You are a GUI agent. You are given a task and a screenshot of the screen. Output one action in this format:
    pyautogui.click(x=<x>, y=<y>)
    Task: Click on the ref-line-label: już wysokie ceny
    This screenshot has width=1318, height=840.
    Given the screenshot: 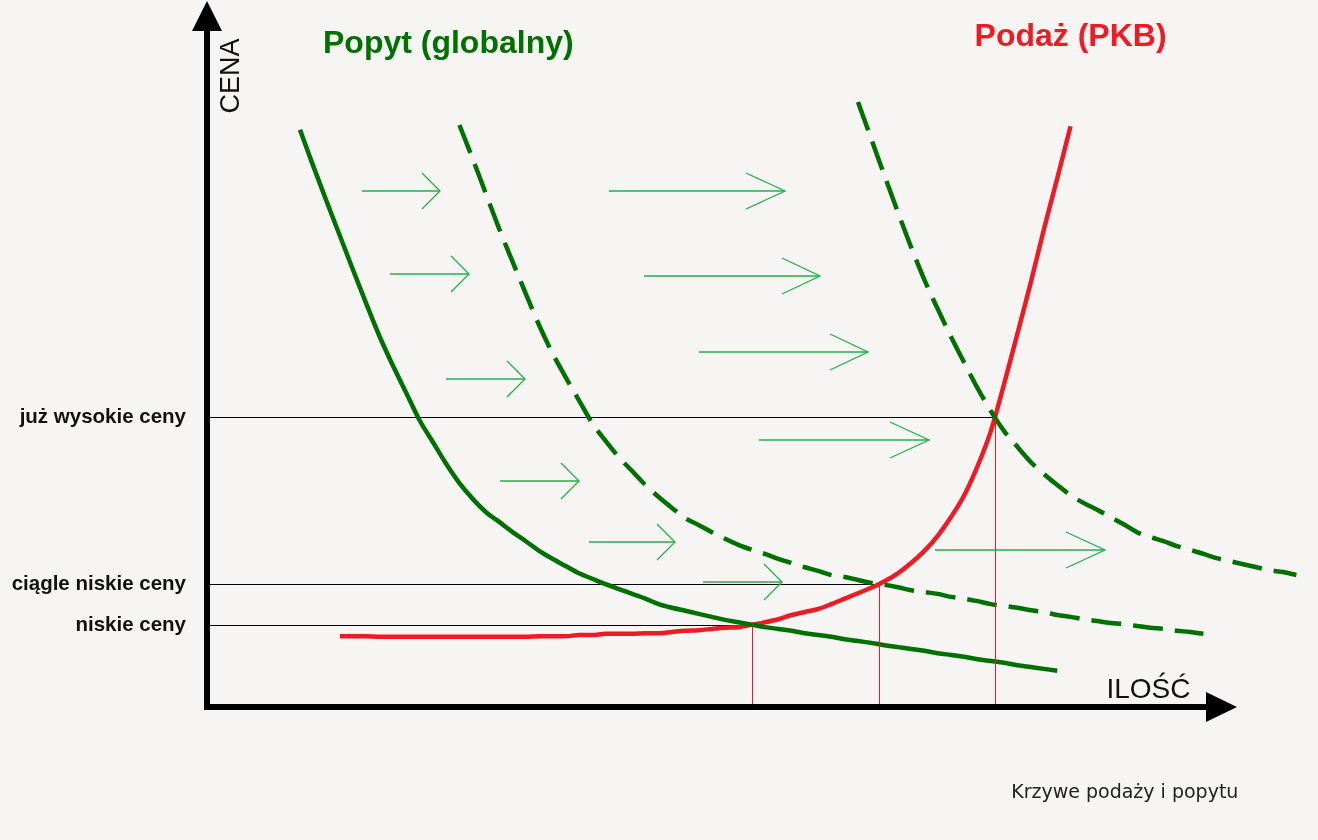 What is the action you would take?
    pyautogui.click(x=102, y=416)
    